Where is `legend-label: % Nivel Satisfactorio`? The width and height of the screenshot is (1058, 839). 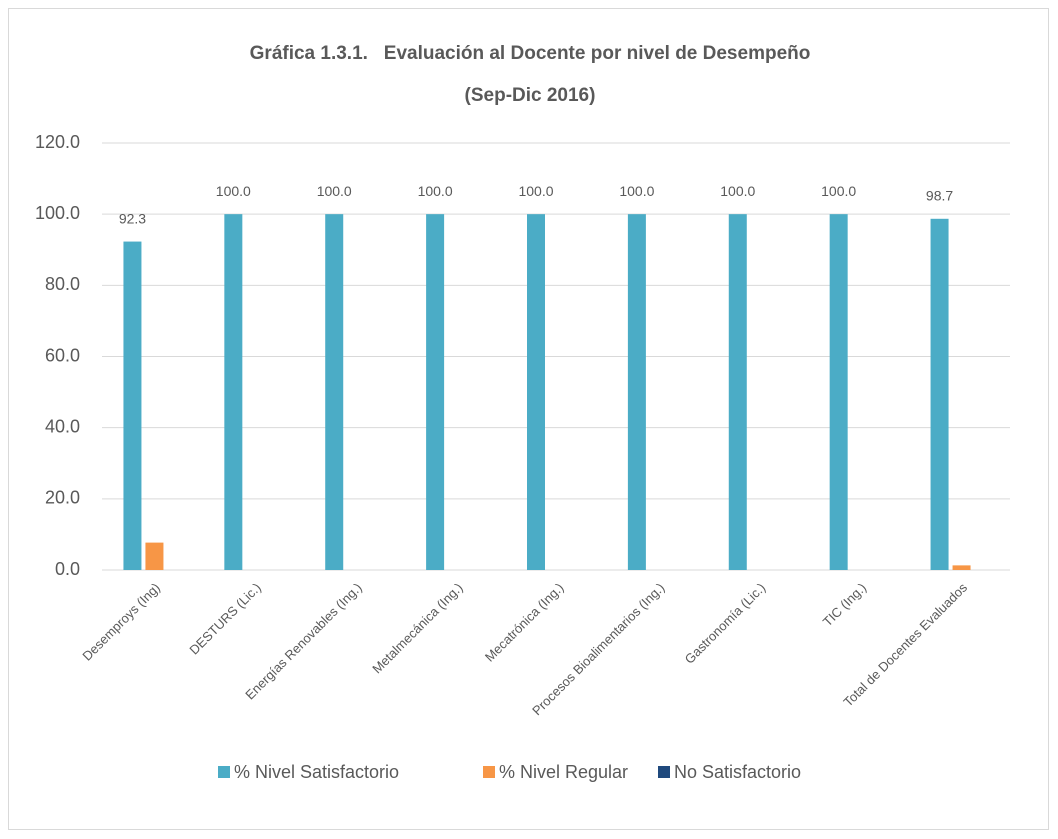 legend-label: % Nivel Satisfactorio is located at coordinates (316, 772).